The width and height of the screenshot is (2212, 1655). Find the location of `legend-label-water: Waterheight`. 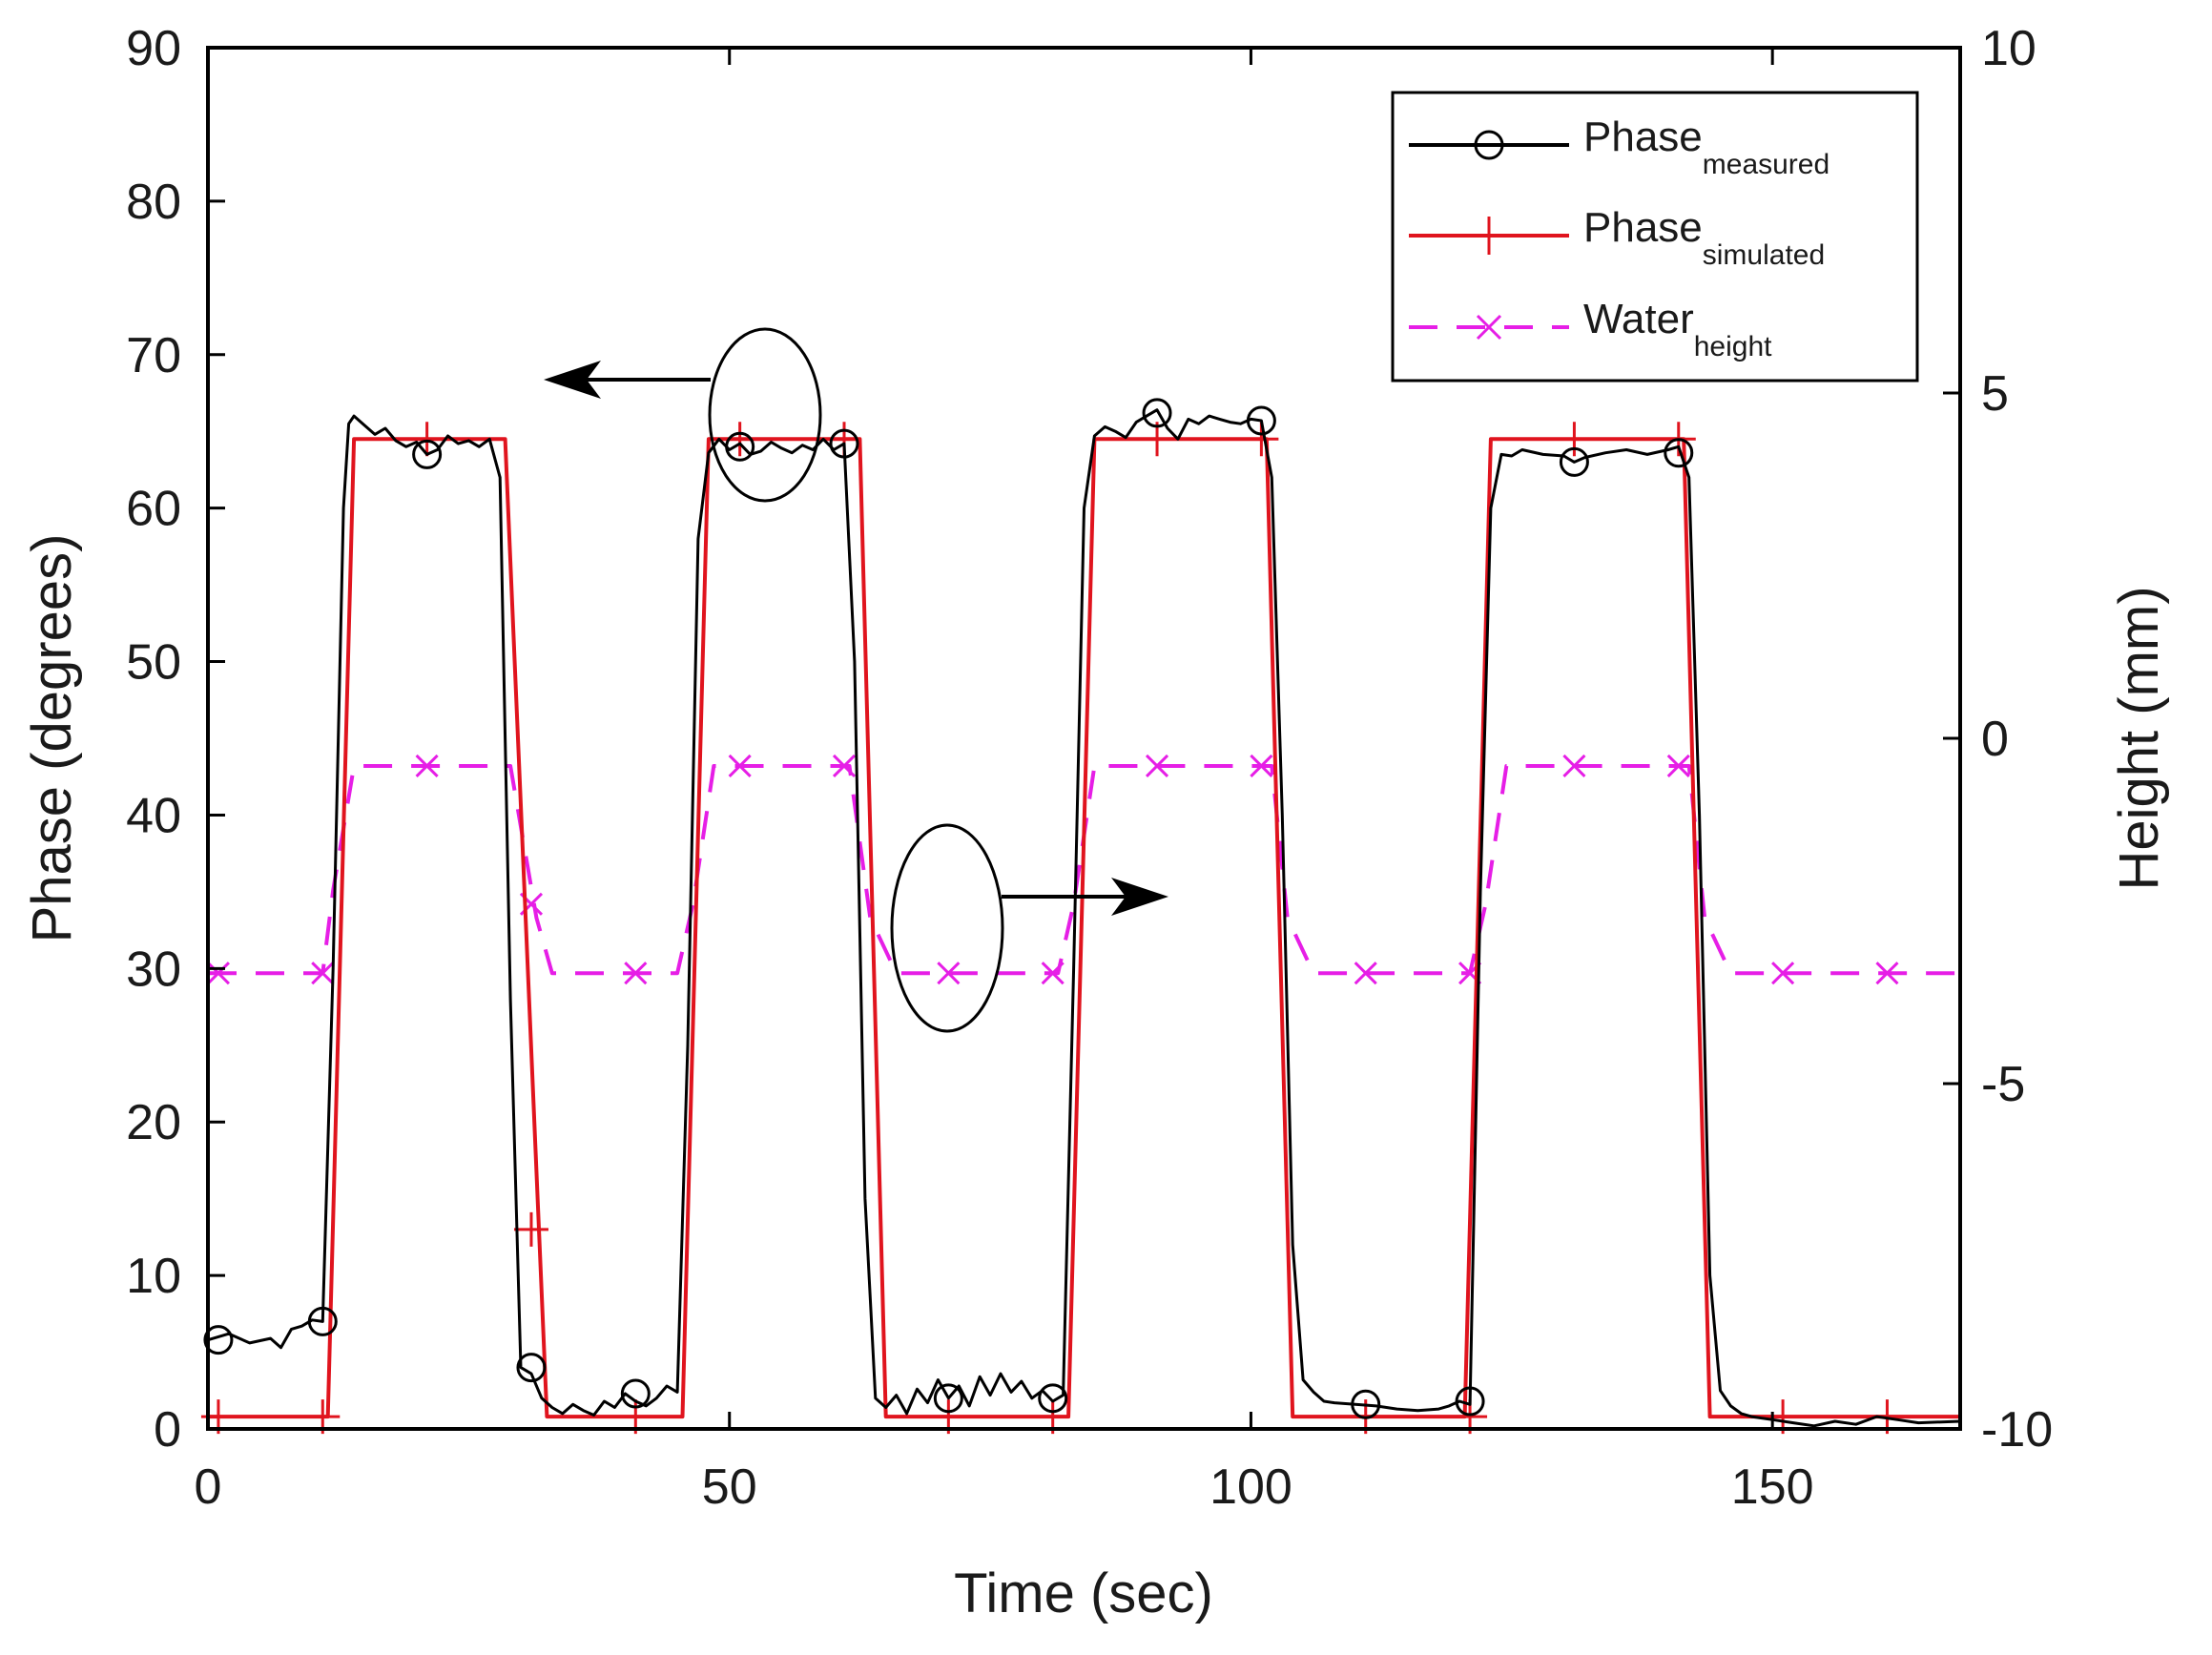

legend-label-water: Waterheight is located at coordinates (1677, 329).